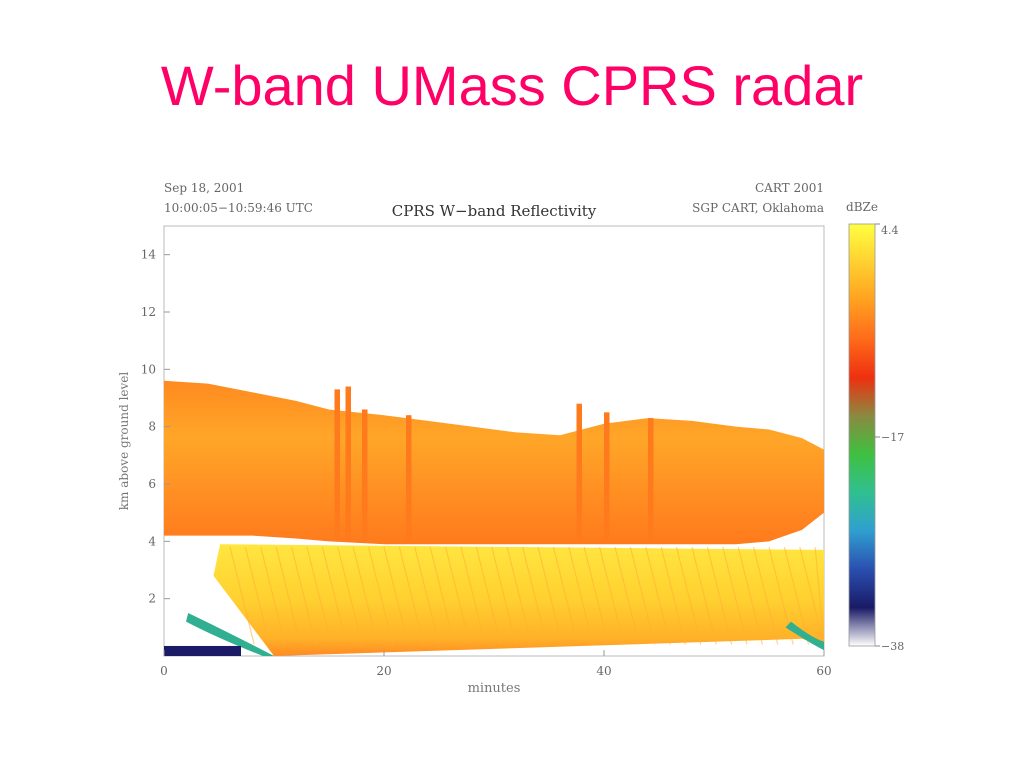  Describe the element at coordinates (204, 188) in the screenshot. I see `header-date: Sep 18, 2001` at that location.